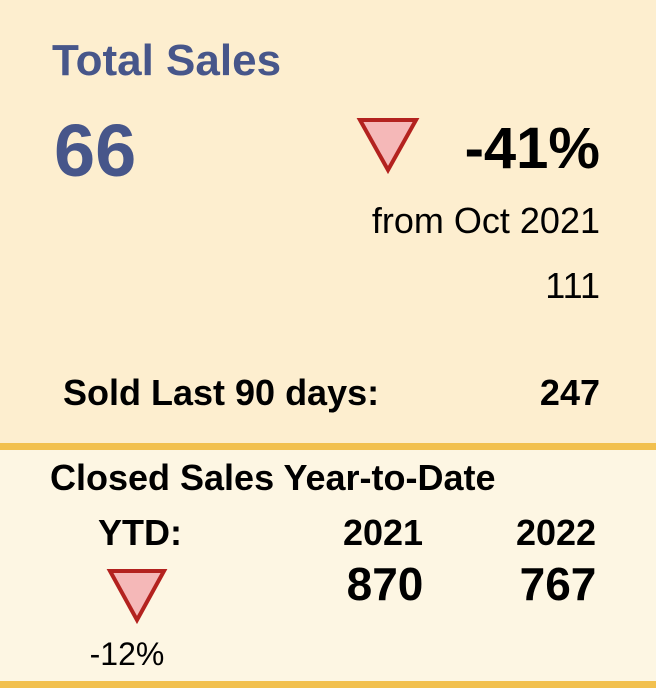 This screenshot has height=690, width=656. What do you see at coordinates (273, 477) in the screenshot?
I see `ytd-title: Closed Sales Year-to-Date` at bounding box center [273, 477].